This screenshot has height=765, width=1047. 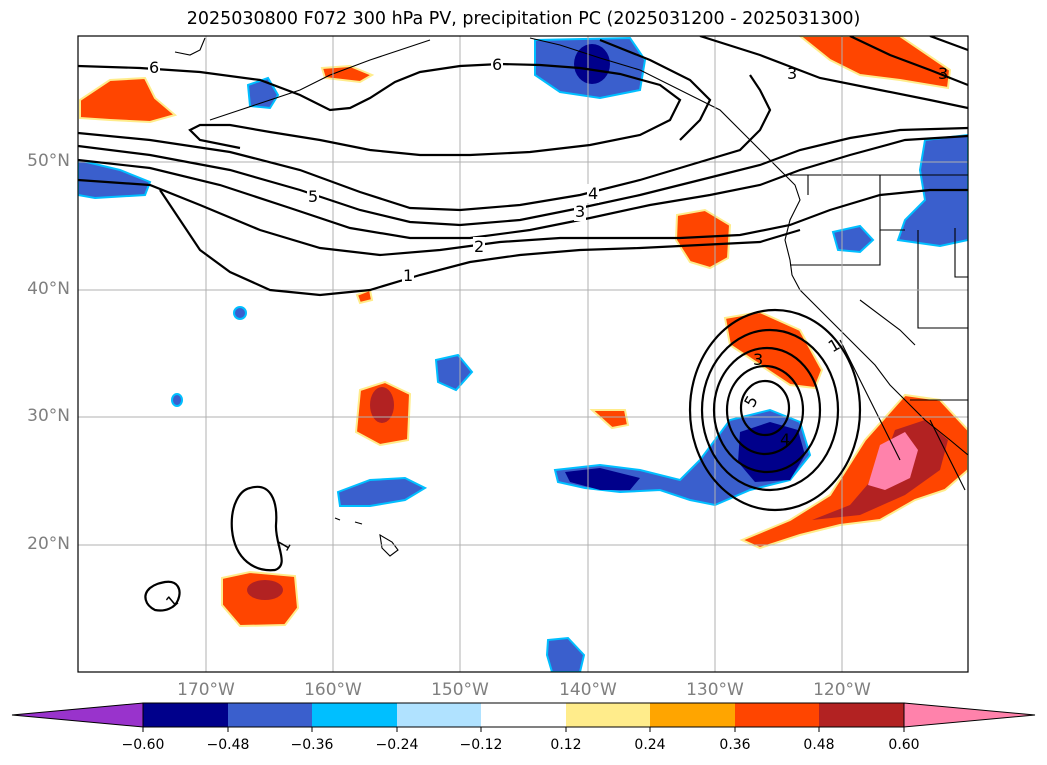 I want to click on precip-neg-west, so click(x=115, y=179).